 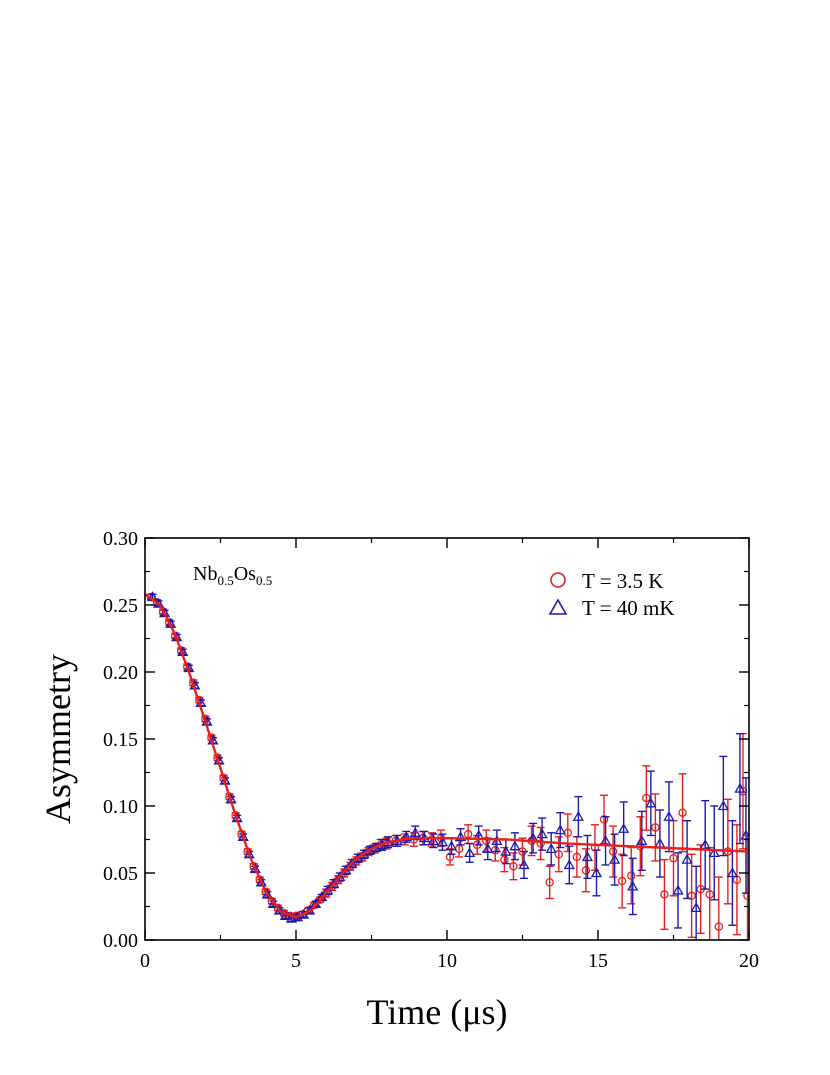 I want to click on y-tick-label: 0.10, so click(x=120, y=807).